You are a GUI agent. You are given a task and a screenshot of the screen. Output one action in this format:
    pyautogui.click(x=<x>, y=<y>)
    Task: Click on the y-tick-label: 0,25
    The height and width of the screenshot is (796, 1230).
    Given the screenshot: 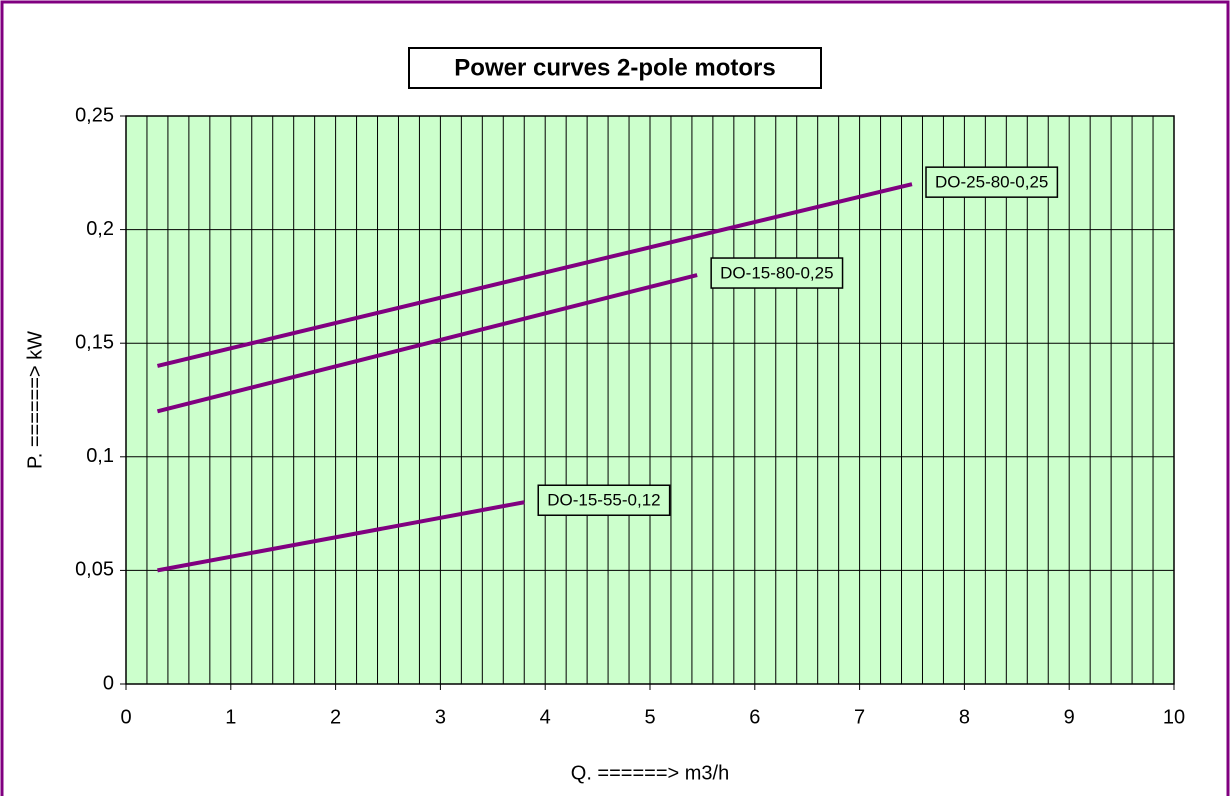 What is the action you would take?
    pyautogui.click(x=94, y=115)
    